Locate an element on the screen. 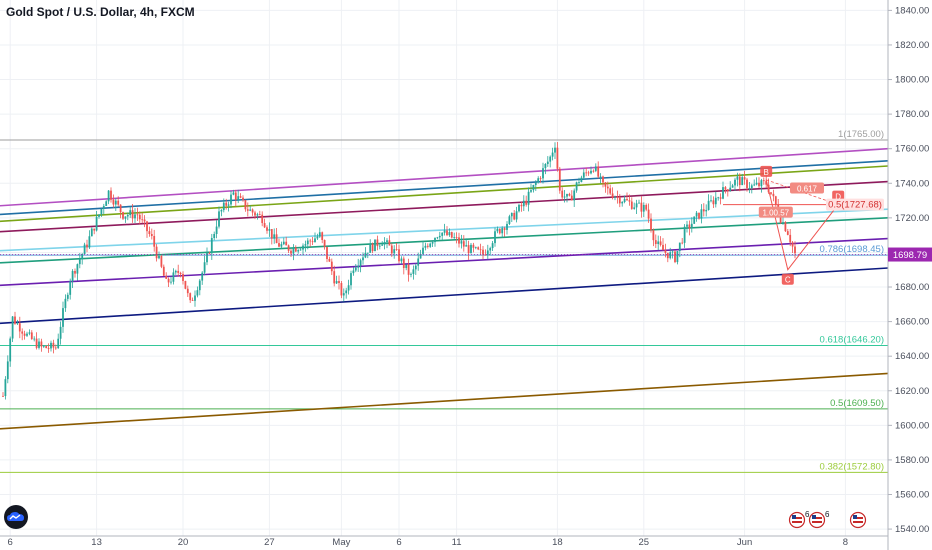 The height and width of the screenshot is (550, 932). fib-label: 0.786(1698.45) is located at coordinates (852, 249).